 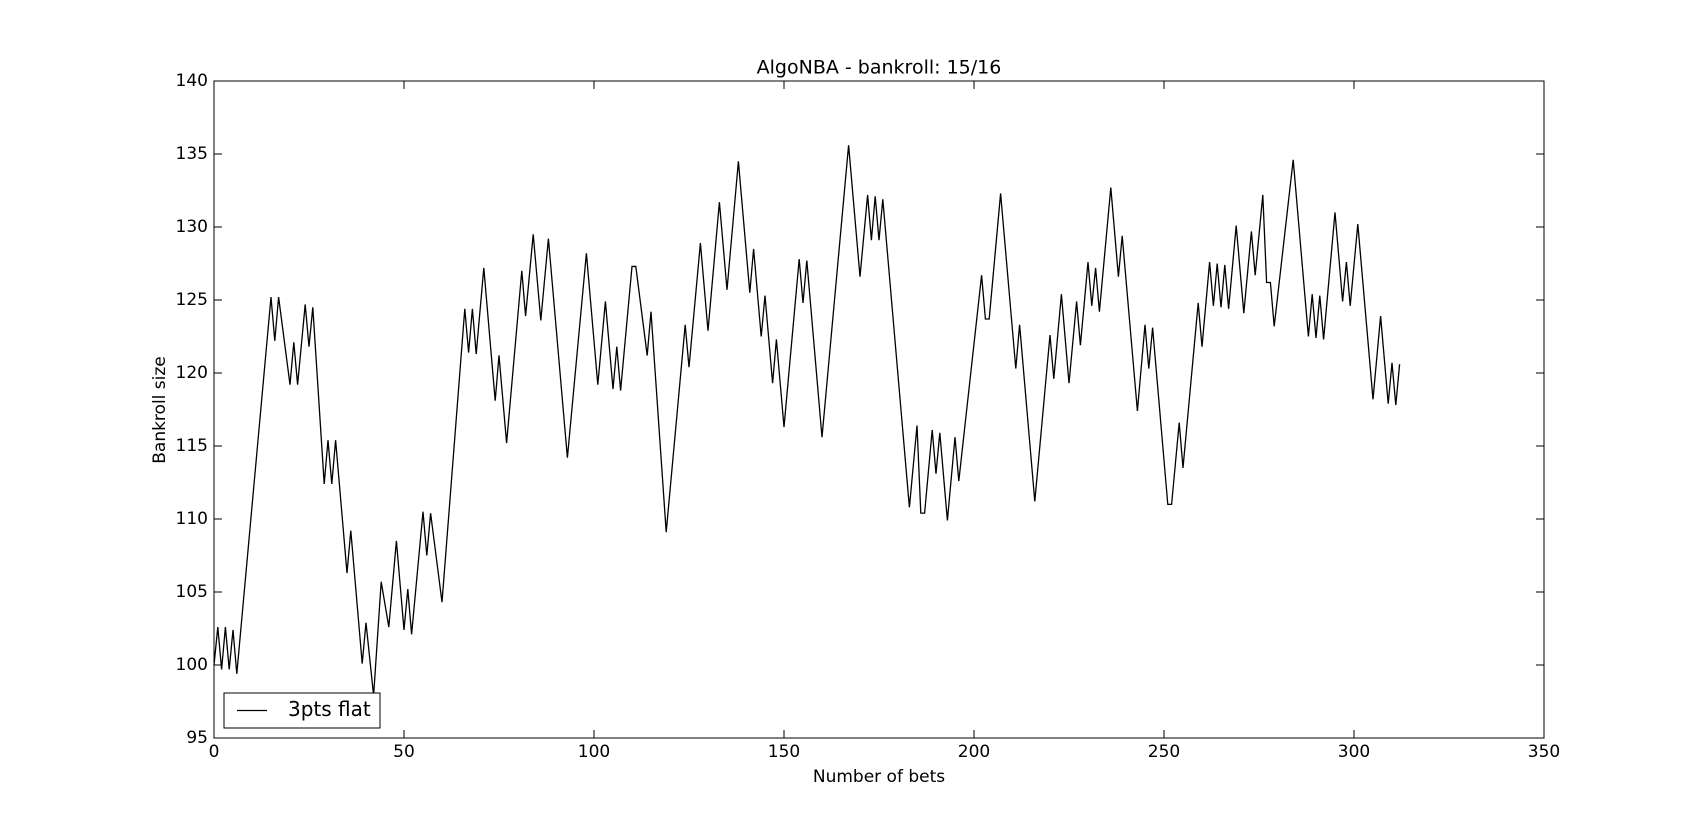 What do you see at coordinates (1354, 752) in the screenshot?
I see `x-tick-label: 300` at bounding box center [1354, 752].